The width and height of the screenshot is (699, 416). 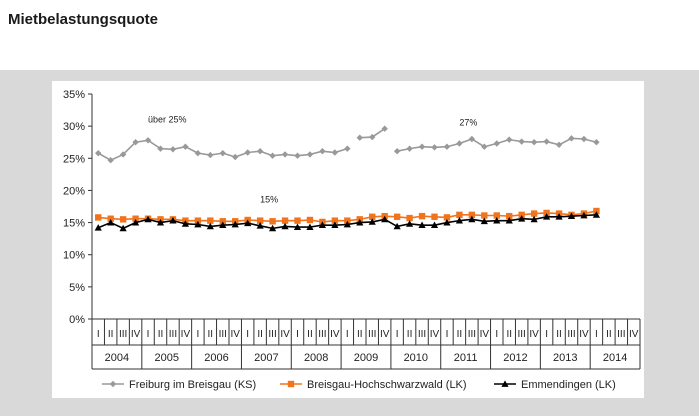 What do you see at coordinates (615, 358) in the screenshot?
I see `x-tick-label-year: 2014` at bounding box center [615, 358].